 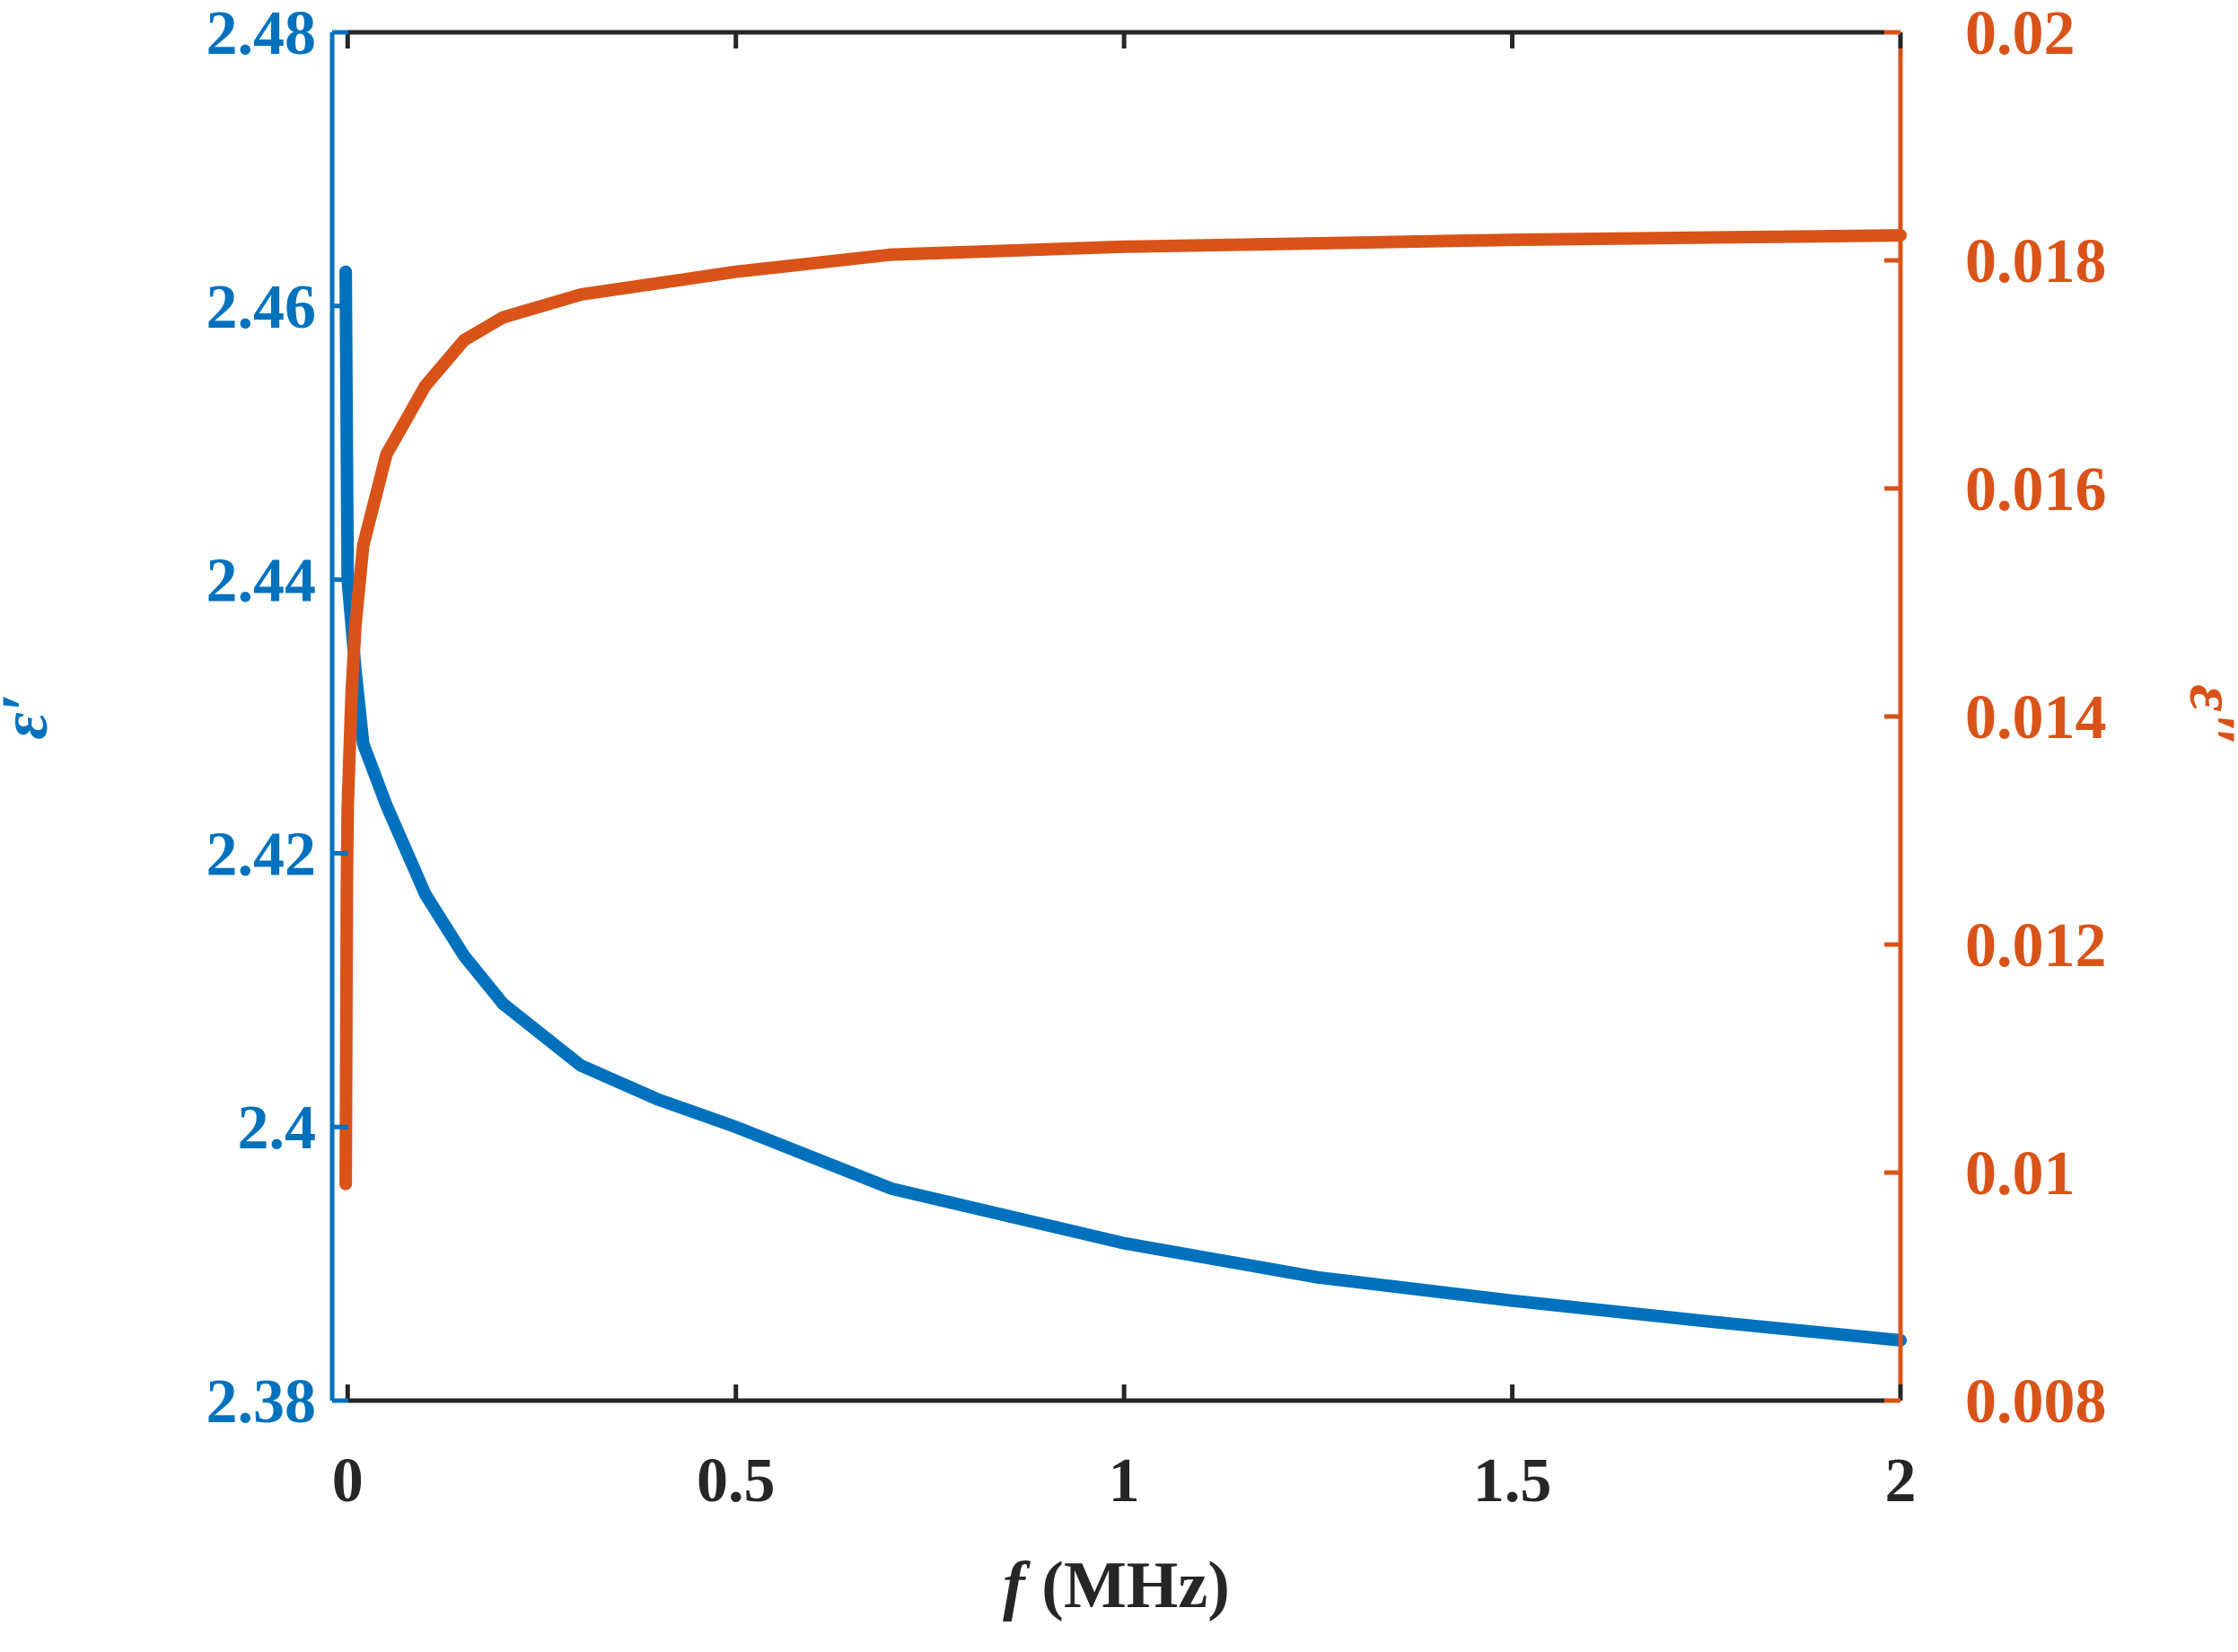 What do you see at coordinates (736, 1481) in the screenshot?
I see `x-tick-label: 0.5` at bounding box center [736, 1481].